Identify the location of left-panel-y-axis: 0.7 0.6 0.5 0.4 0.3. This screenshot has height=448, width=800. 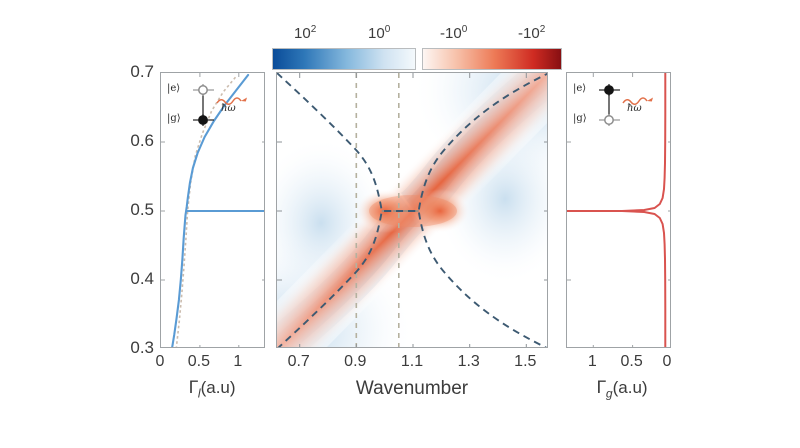
(136, 209).